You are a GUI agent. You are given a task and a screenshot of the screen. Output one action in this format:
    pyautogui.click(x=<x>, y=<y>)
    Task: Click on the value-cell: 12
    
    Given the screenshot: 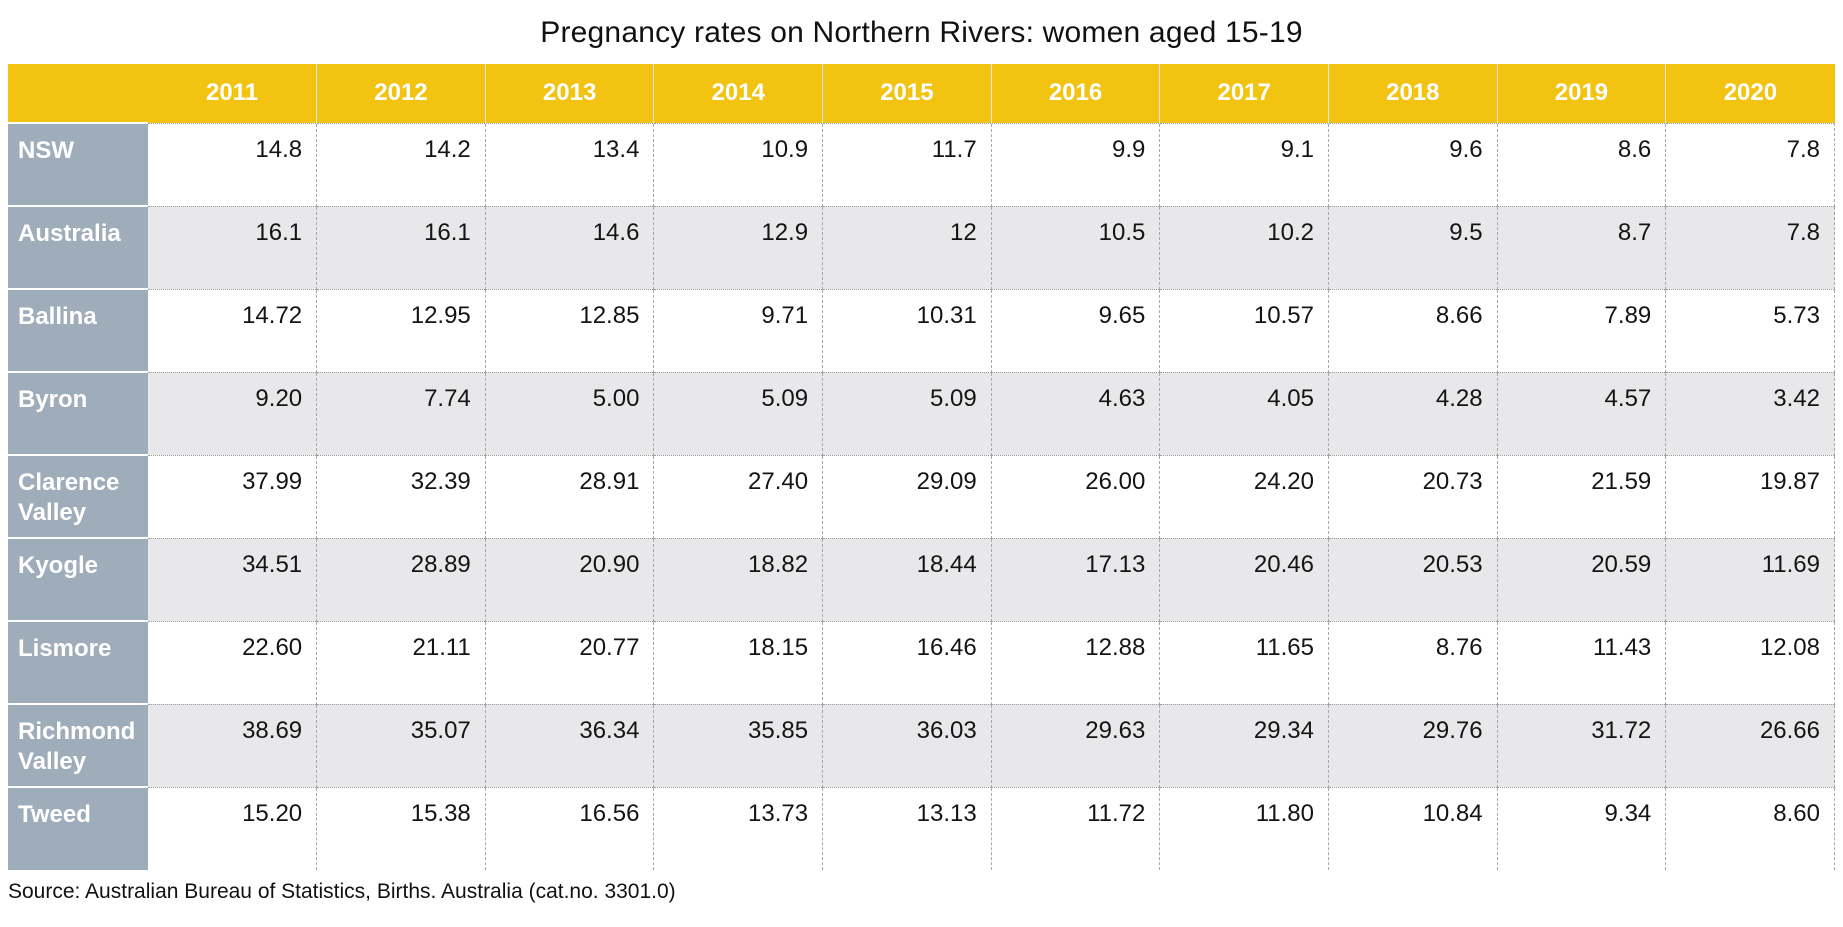 What is the action you would take?
    pyautogui.click(x=907, y=247)
    